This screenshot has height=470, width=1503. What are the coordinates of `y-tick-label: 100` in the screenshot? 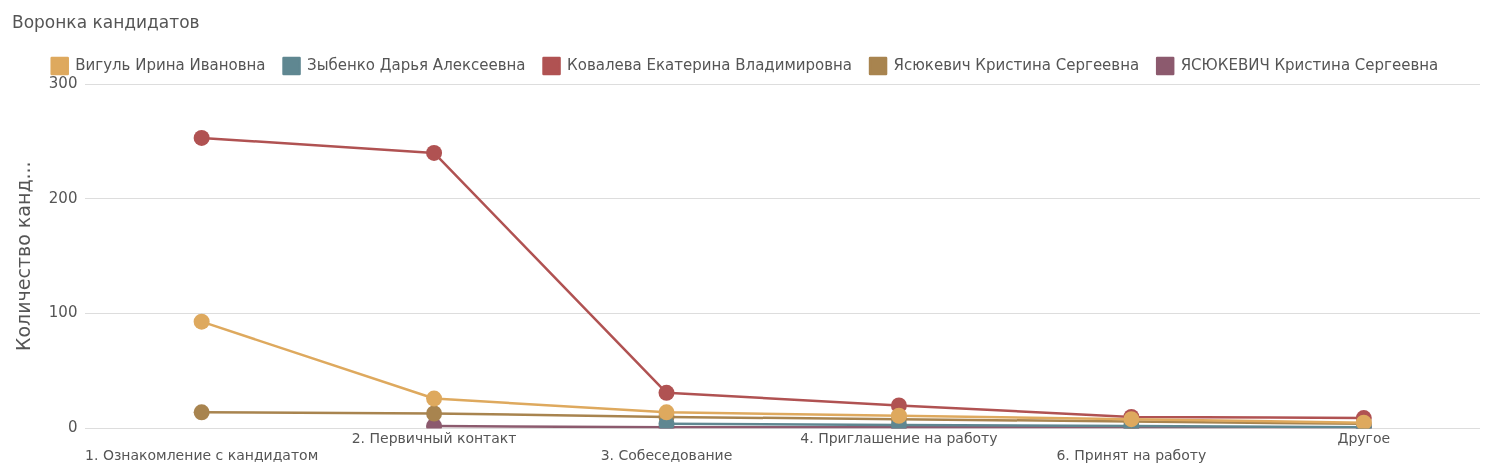 It's located at (63, 312).